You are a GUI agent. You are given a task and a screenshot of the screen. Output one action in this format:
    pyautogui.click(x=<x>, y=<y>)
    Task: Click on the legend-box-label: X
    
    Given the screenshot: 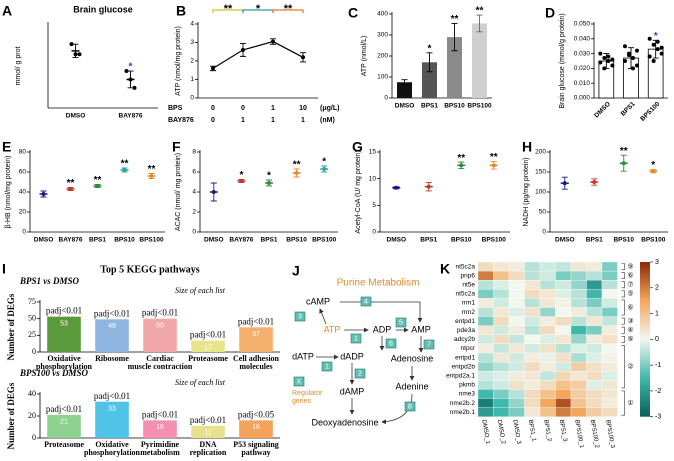 What is the action you would take?
    pyautogui.click(x=299, y=381)
    